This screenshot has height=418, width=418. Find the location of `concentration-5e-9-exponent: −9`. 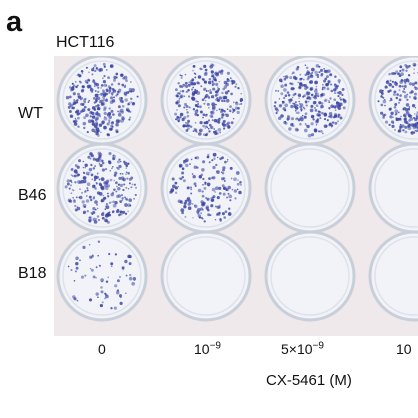

concentration-5e-9-exponent: −9 is located at coordinates (318, 346).